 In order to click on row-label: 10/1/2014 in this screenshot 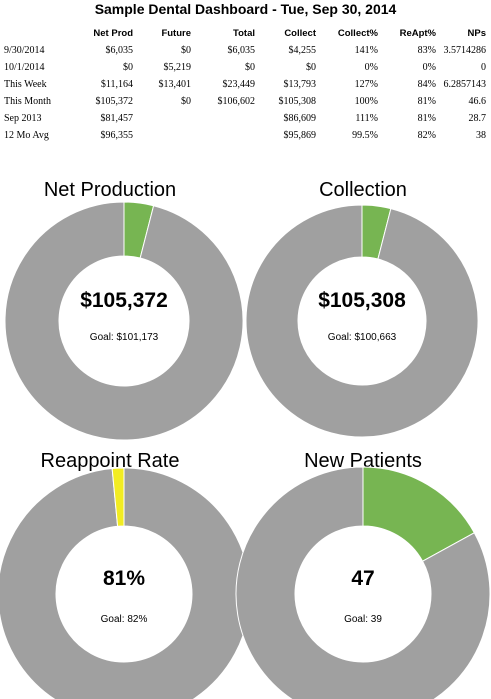, I will do `click(24, 67)`.